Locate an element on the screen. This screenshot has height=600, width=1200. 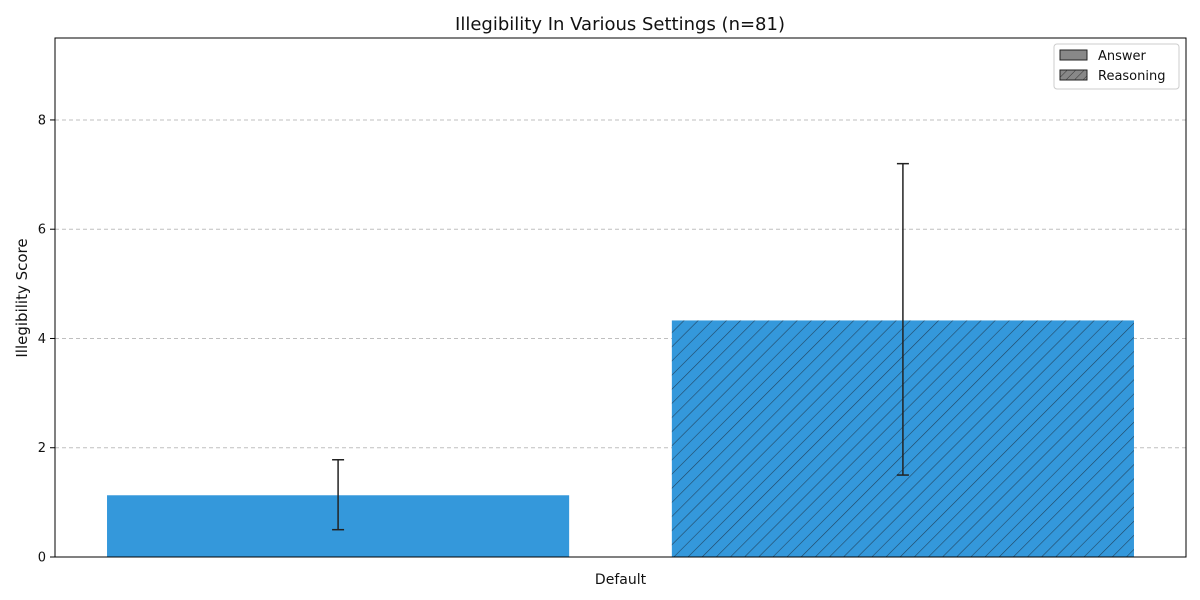
chart-title: Illegibility In Various Settings (n=81) is located at coordinates (620, 24).